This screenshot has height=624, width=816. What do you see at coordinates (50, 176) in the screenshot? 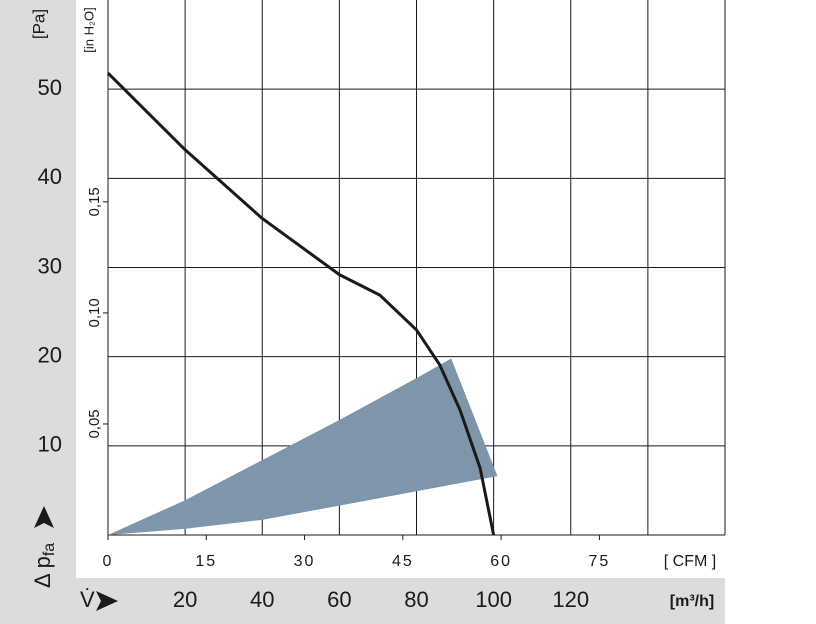
I see `y-tick-label: 40` at bounding box center [50, 176].